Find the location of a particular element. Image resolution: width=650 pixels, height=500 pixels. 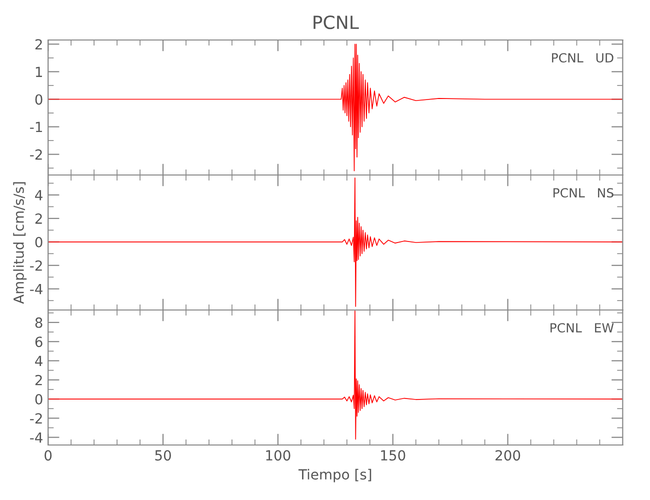

y-tick-label: 1 is located at coordinates (39, 71).